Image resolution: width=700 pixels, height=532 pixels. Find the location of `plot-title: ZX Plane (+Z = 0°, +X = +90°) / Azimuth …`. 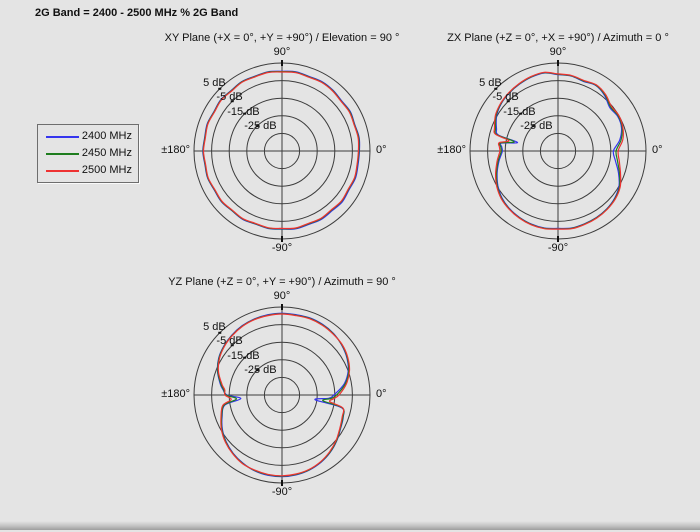

plot-title: ZX Plane (+Z = 0°, +X = +90°) / Azimuth … is located at coordinates (558, 38).